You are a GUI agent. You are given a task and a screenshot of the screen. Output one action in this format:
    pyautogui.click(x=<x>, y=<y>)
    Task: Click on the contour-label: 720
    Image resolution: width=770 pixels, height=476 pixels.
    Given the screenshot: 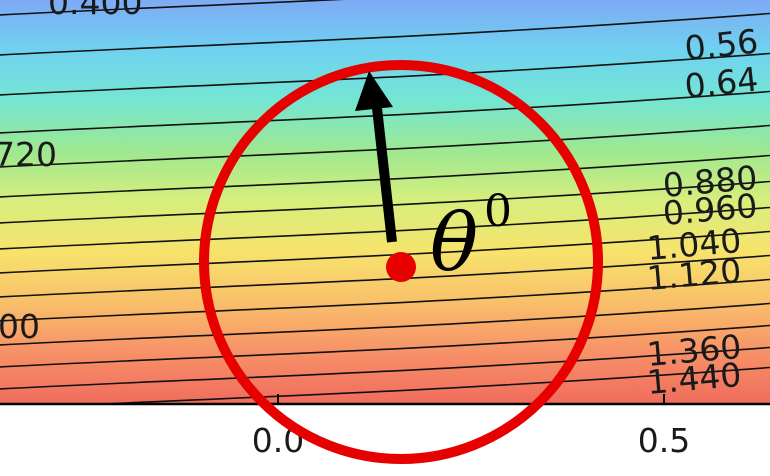 What is the action you would take?
    pyautogui.click(x=28, y=154)
    